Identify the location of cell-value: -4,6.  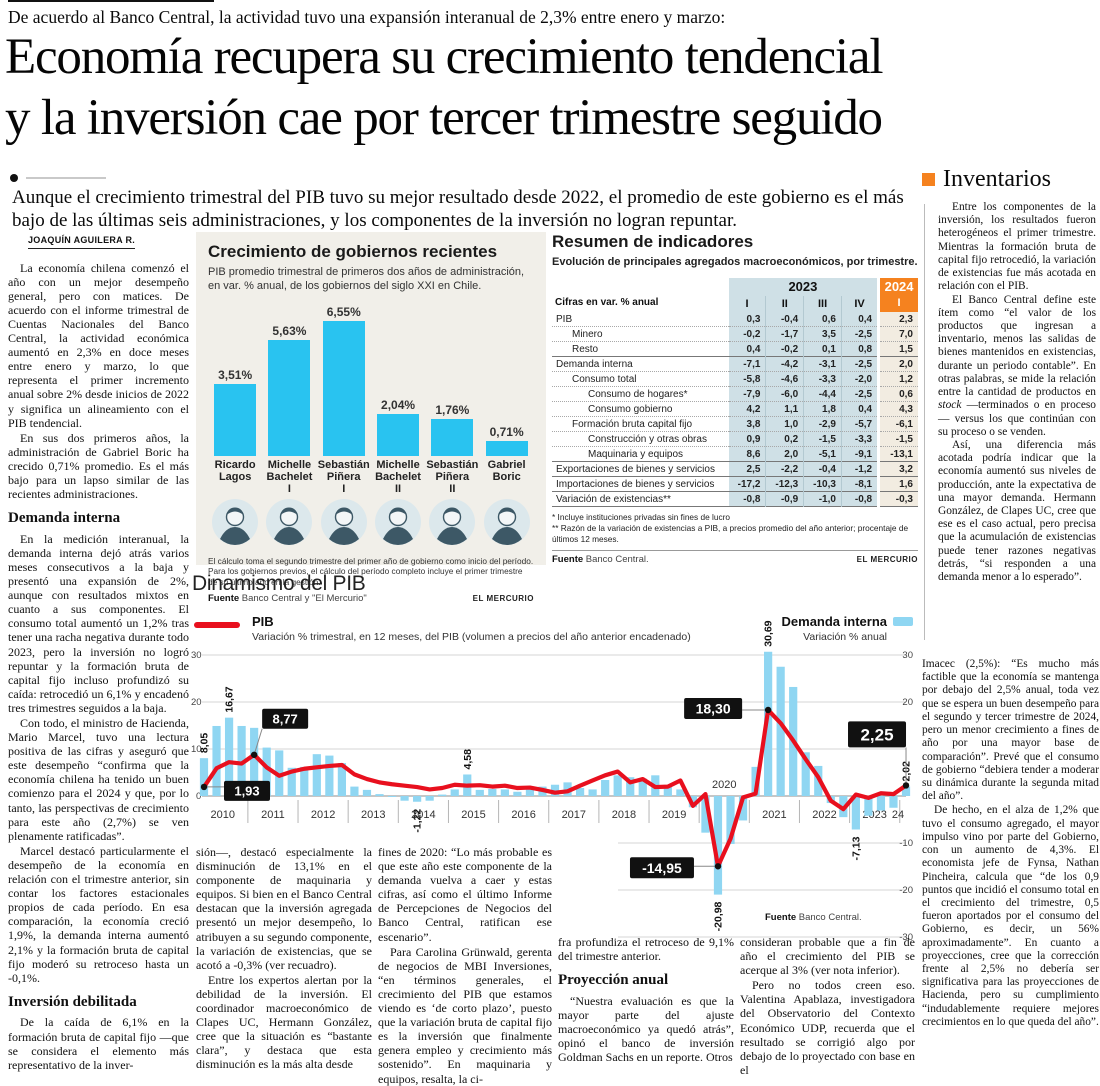
(784, 379).